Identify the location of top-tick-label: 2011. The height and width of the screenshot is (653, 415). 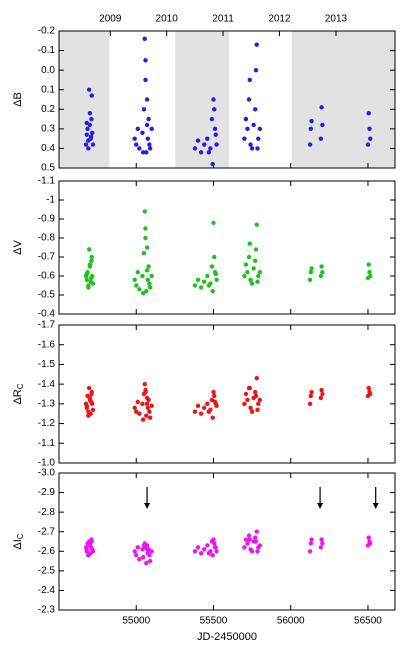
(223, 19).